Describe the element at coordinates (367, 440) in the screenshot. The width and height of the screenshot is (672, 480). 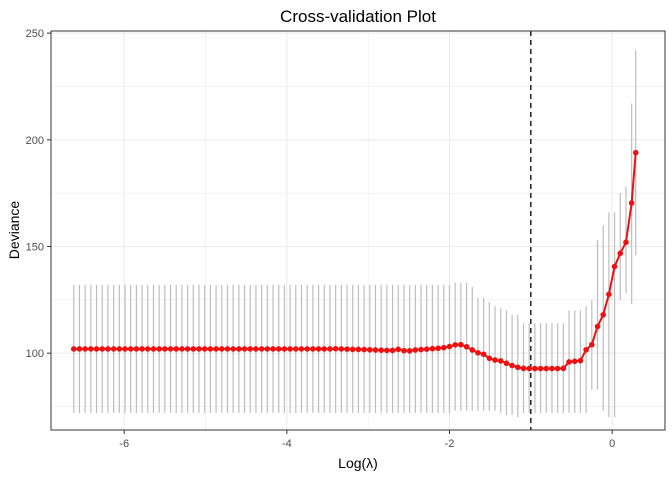
I see `x-axis-ticks: -6 -4 -2 0` at that location.